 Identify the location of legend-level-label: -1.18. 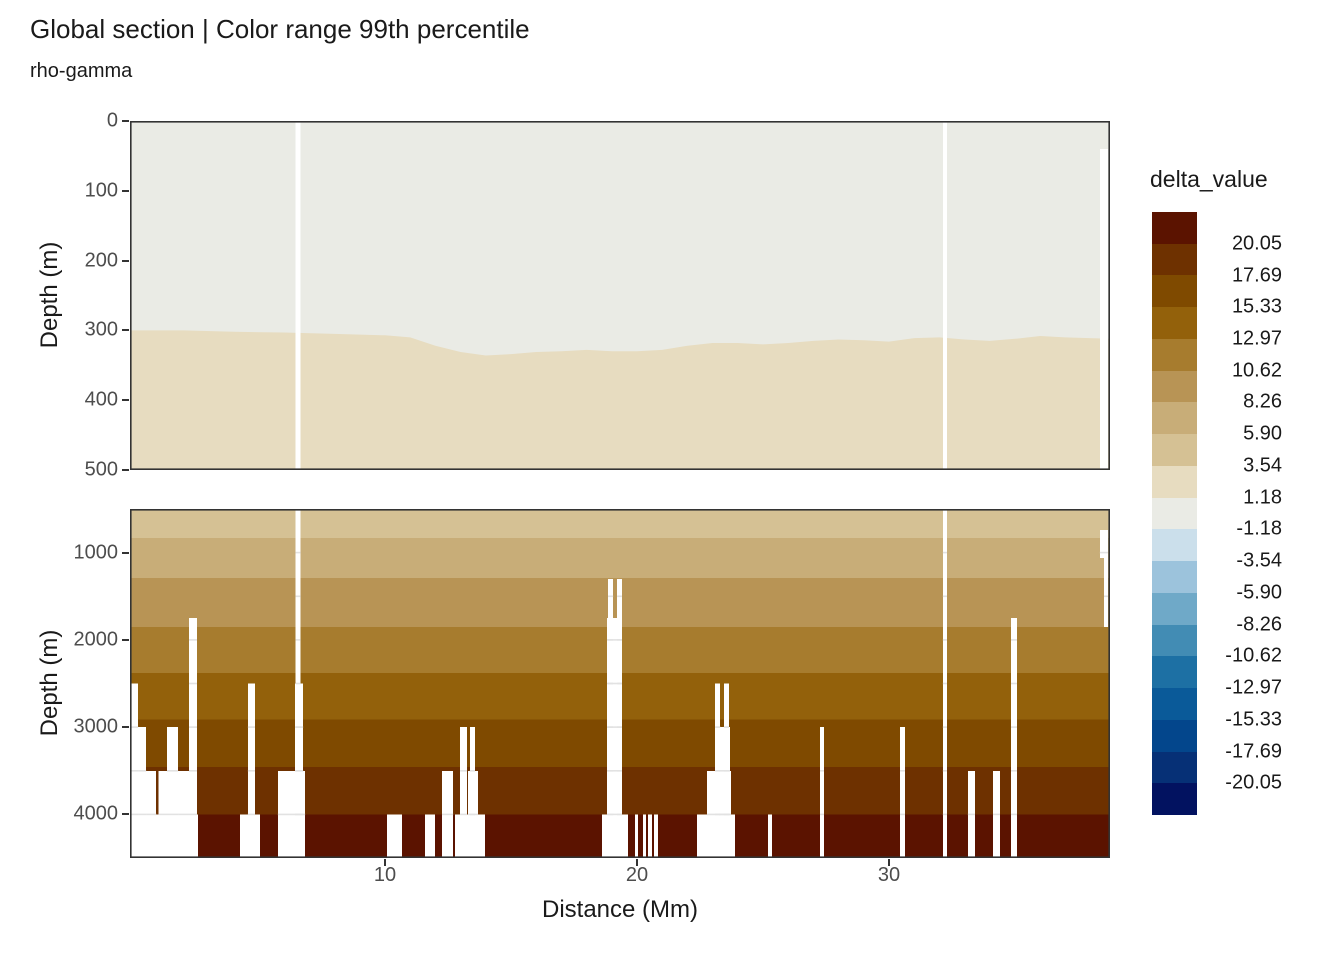
(1259, 528).